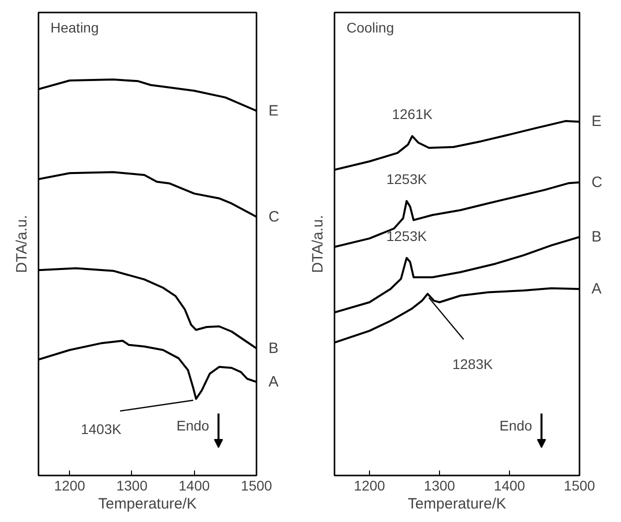  Describe the element at coordinates (413, 114) in the screenshot. I see `annotation: 1261K` at that location.